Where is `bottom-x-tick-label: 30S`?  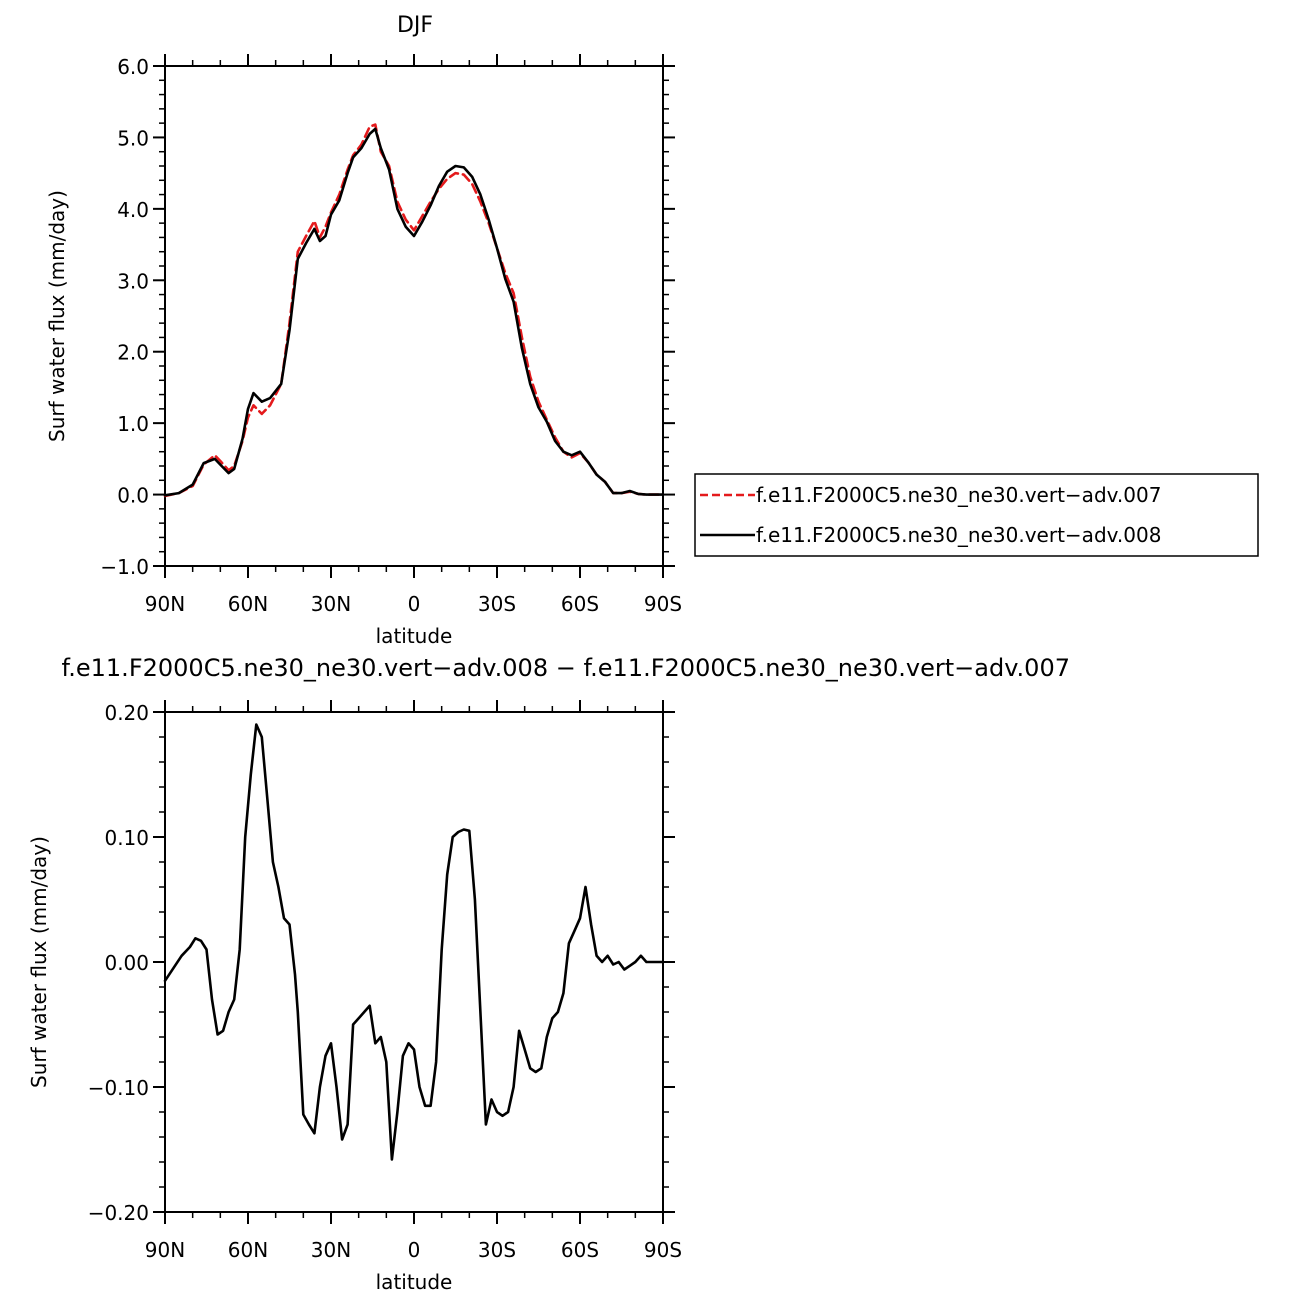 bottom-x-tick-label: 30S is located at coordinates (497, 1250).